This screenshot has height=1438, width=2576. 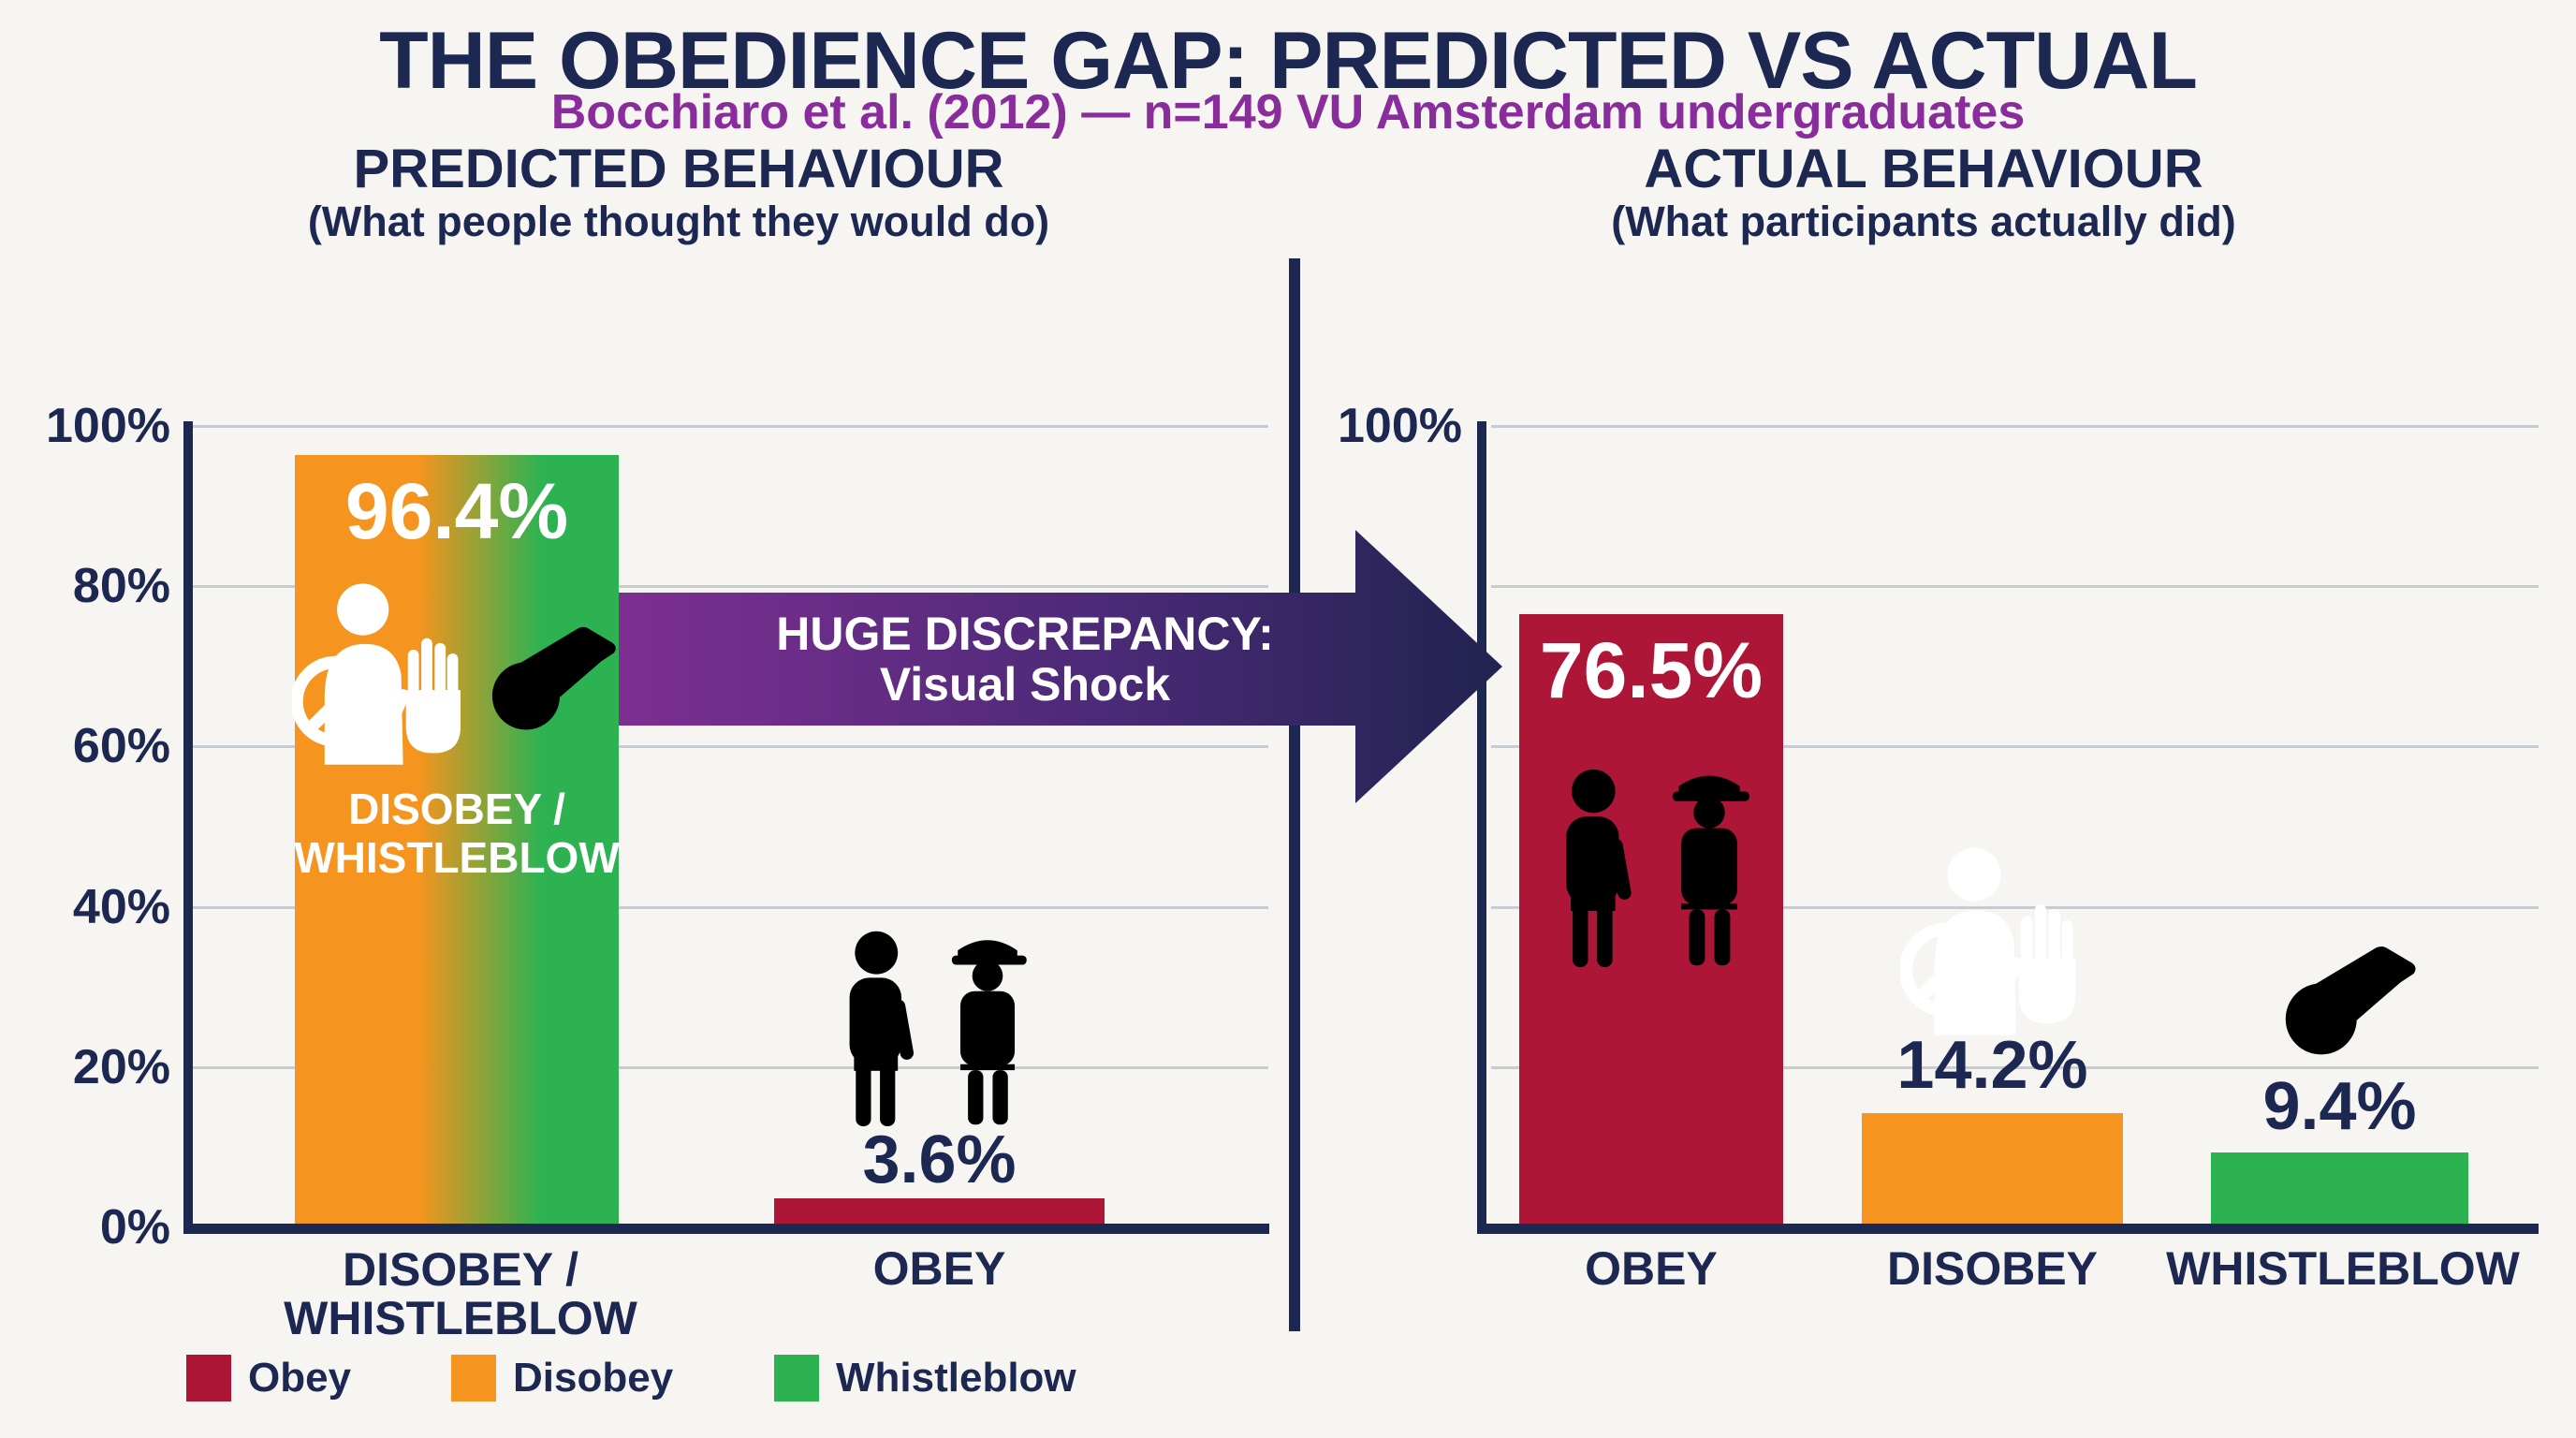 What do you see at coordinates (1992, 1170) in the screenshot?
I see `bar-actual-disobey` at bounding box center [1992, 1170].